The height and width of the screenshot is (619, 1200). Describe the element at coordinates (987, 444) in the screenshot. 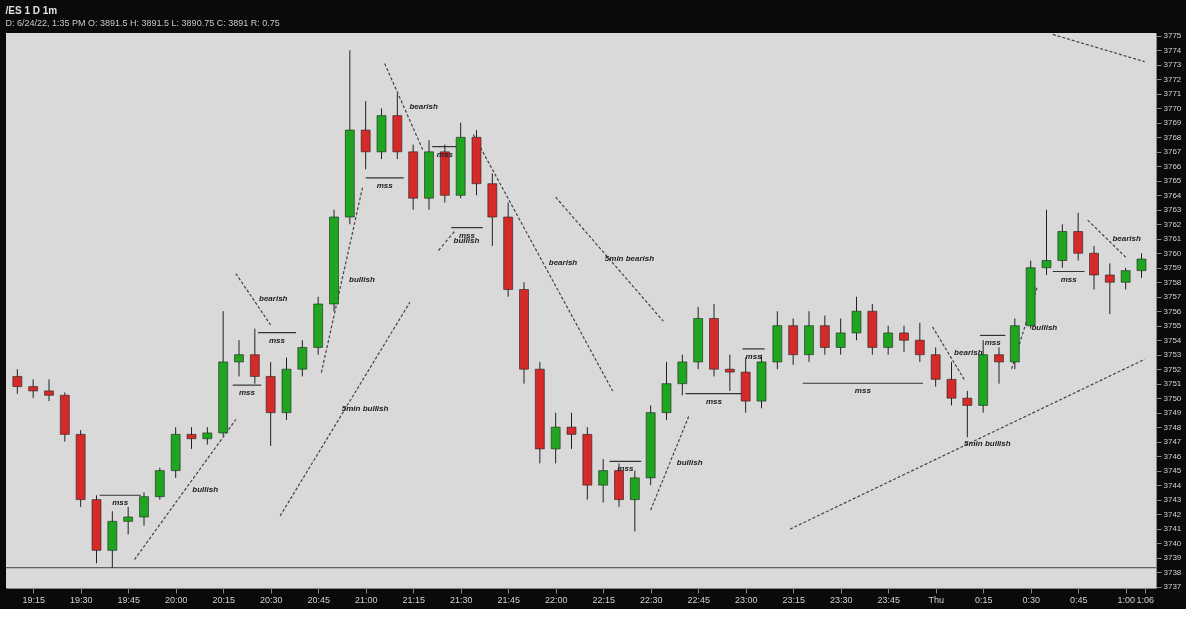

I see `series-label: 5min bullish` at that location.